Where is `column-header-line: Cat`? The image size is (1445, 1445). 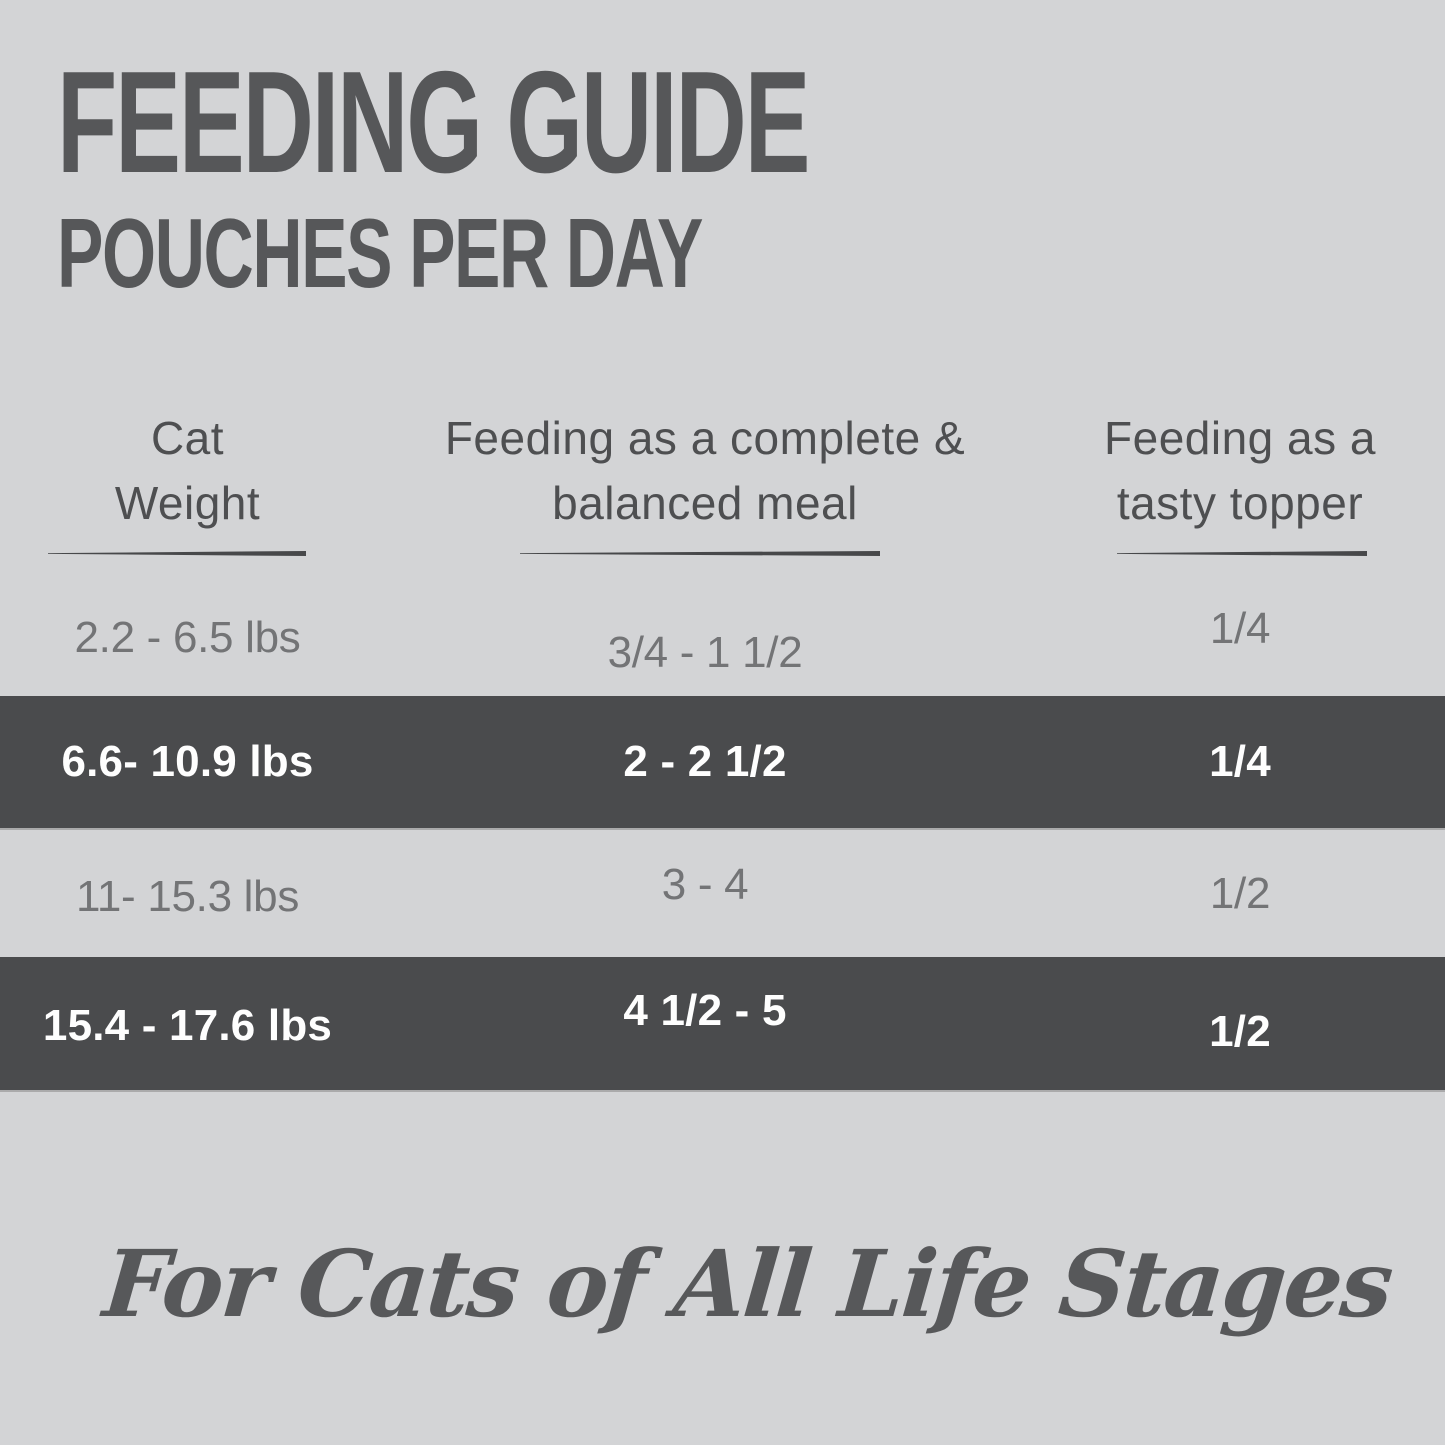 column-header-line: Cat is located at coordinates (187, 438).